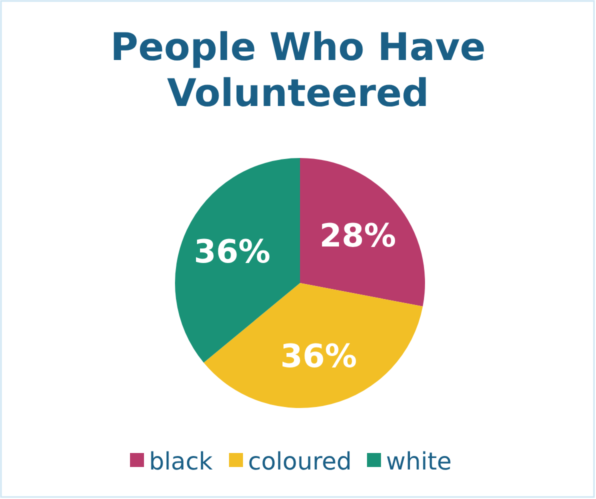  What do you see at coordinates (357, 235) in the screenshot?
I see `data-label: 28%` at bounding box center [357, 235].